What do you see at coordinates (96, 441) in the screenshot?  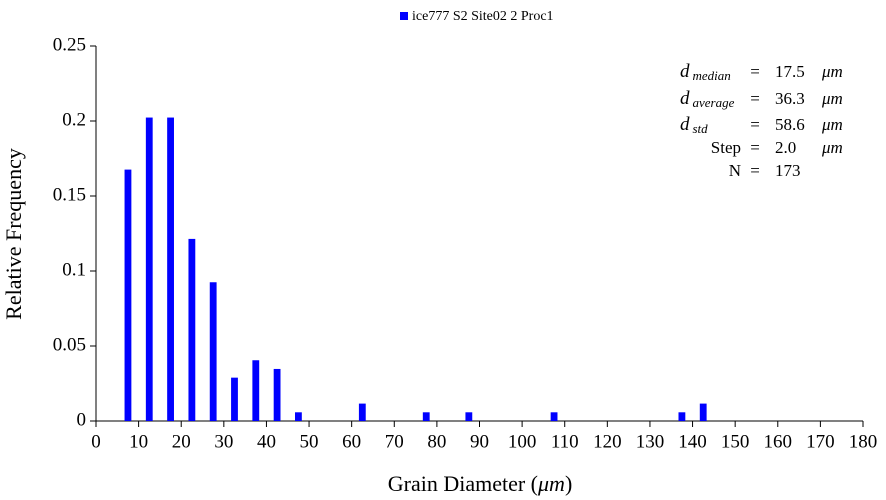 I see `x-tick-label: 0` at bounding box center [96, 441].